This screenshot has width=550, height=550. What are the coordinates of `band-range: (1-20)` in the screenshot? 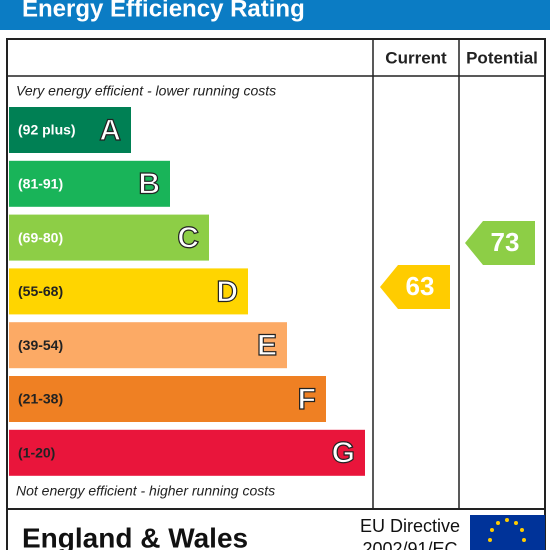 It's located at (36, 453).